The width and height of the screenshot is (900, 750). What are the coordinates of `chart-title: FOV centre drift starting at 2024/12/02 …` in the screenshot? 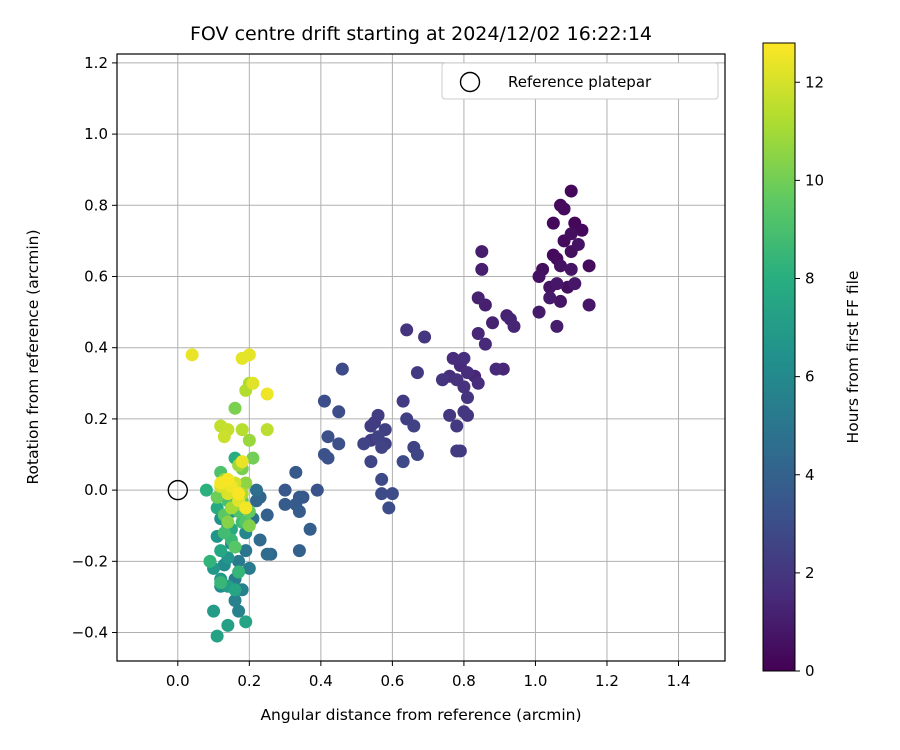 It's located at (421, 34).